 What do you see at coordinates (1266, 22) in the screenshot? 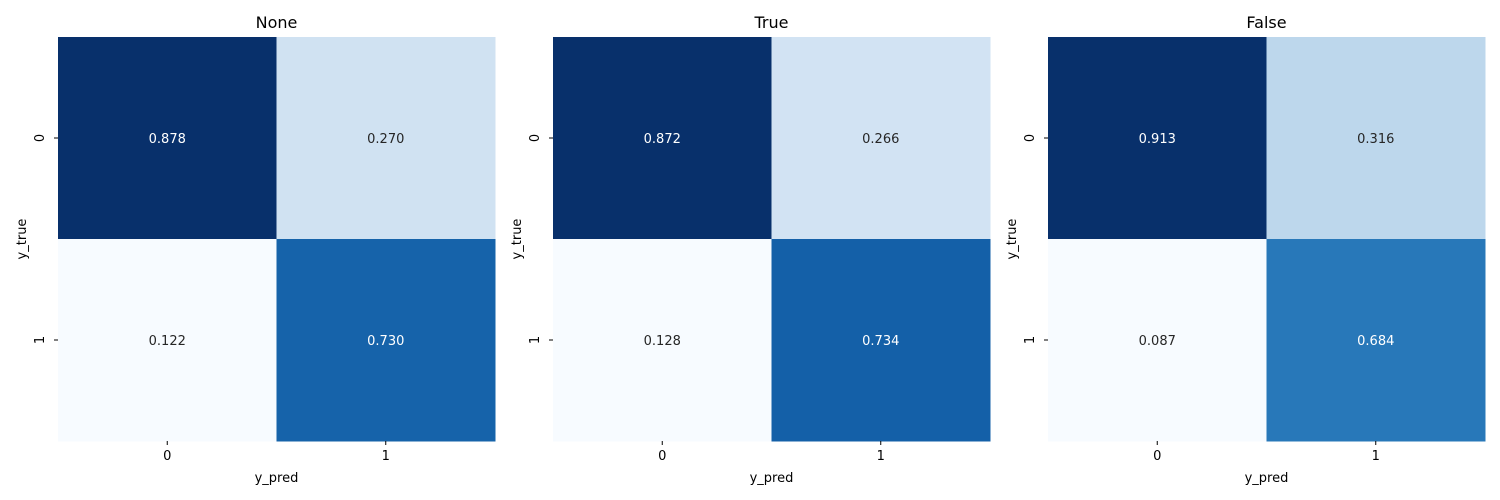
I see `chart-title: False` at bounding box center [1266, 22].